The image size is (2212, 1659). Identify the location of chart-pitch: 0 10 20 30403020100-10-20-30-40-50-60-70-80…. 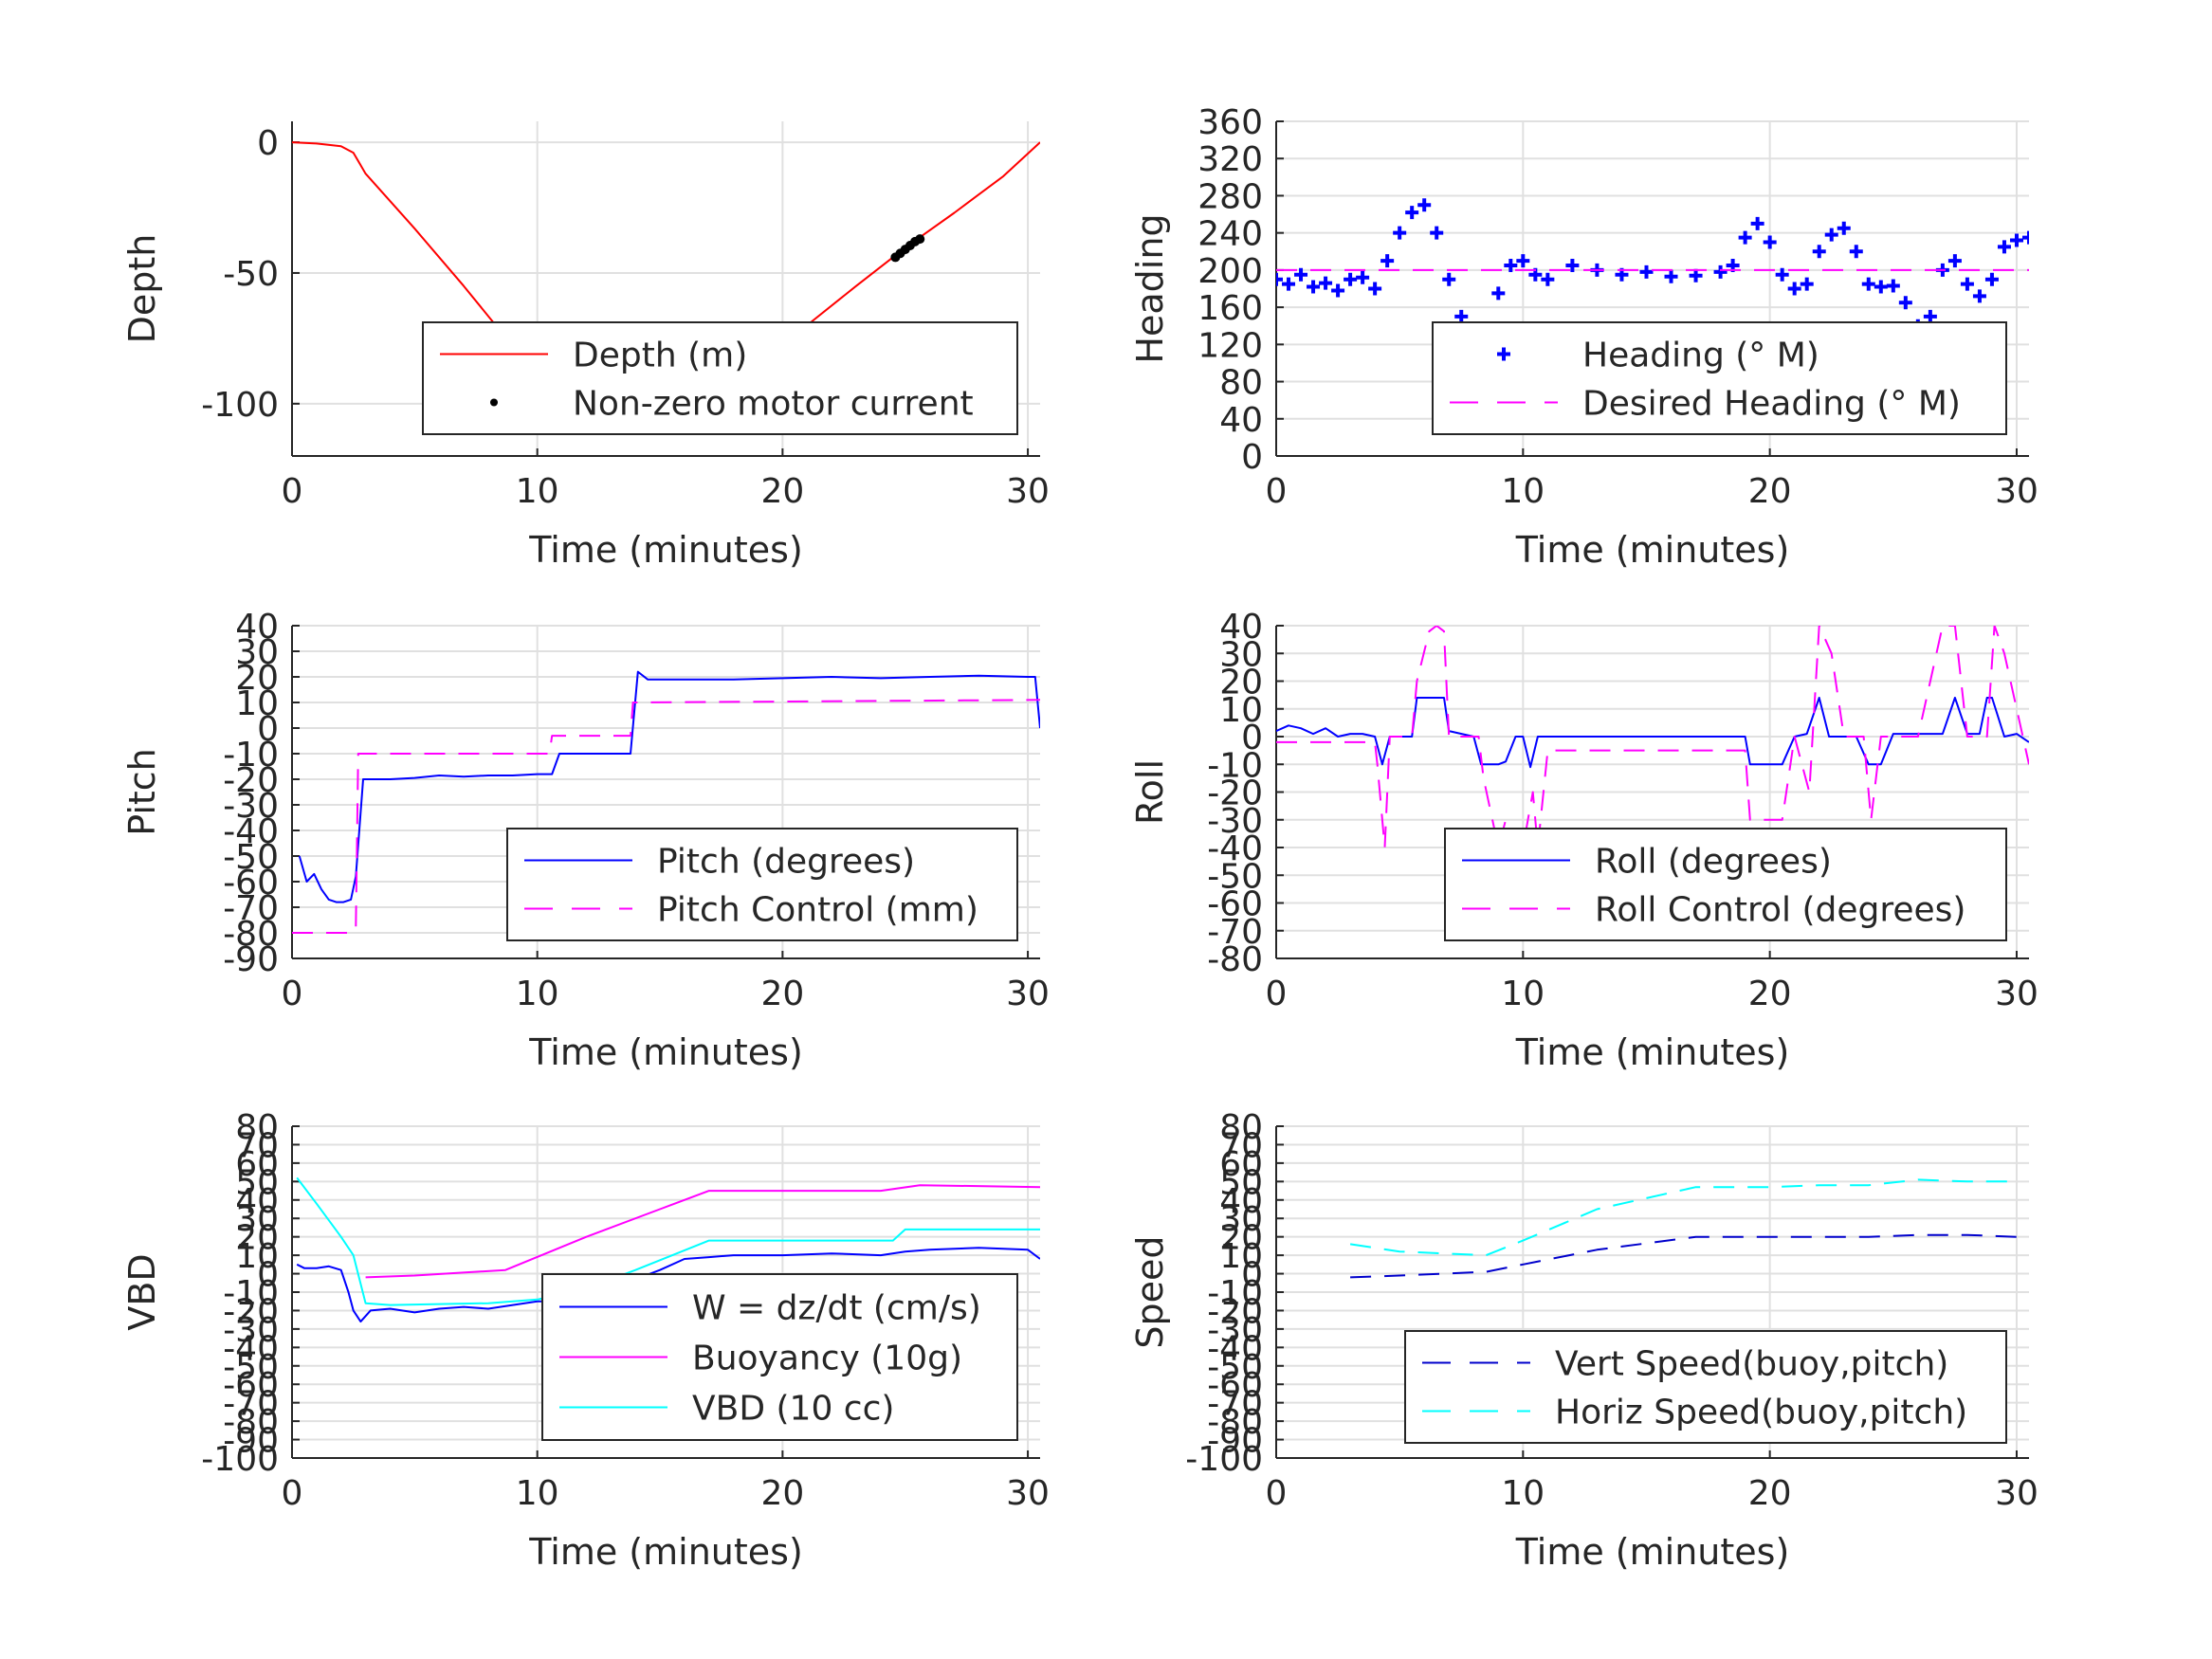
(585, 840).